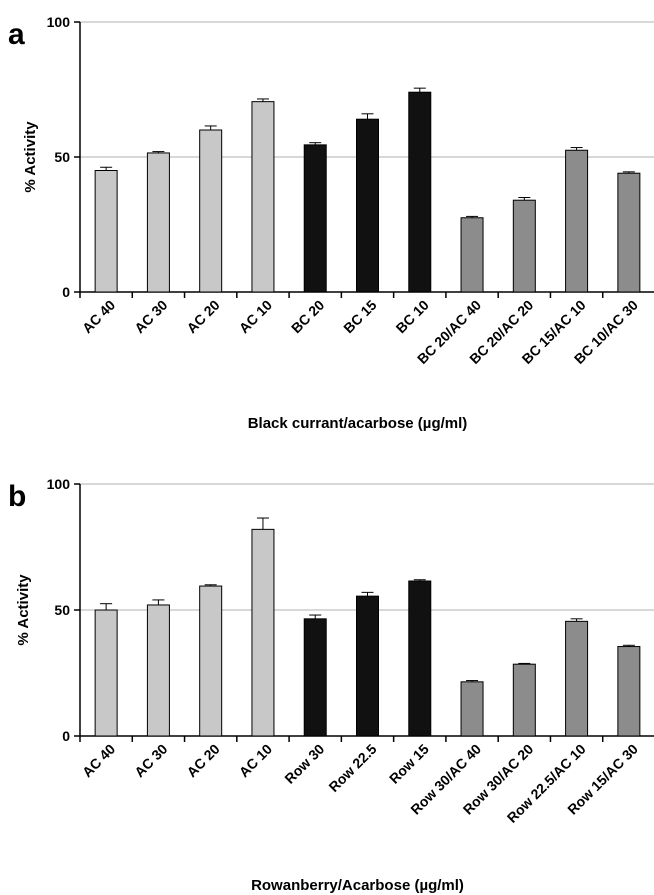  I want to click on category-label: Row 15, so click(409, 764).